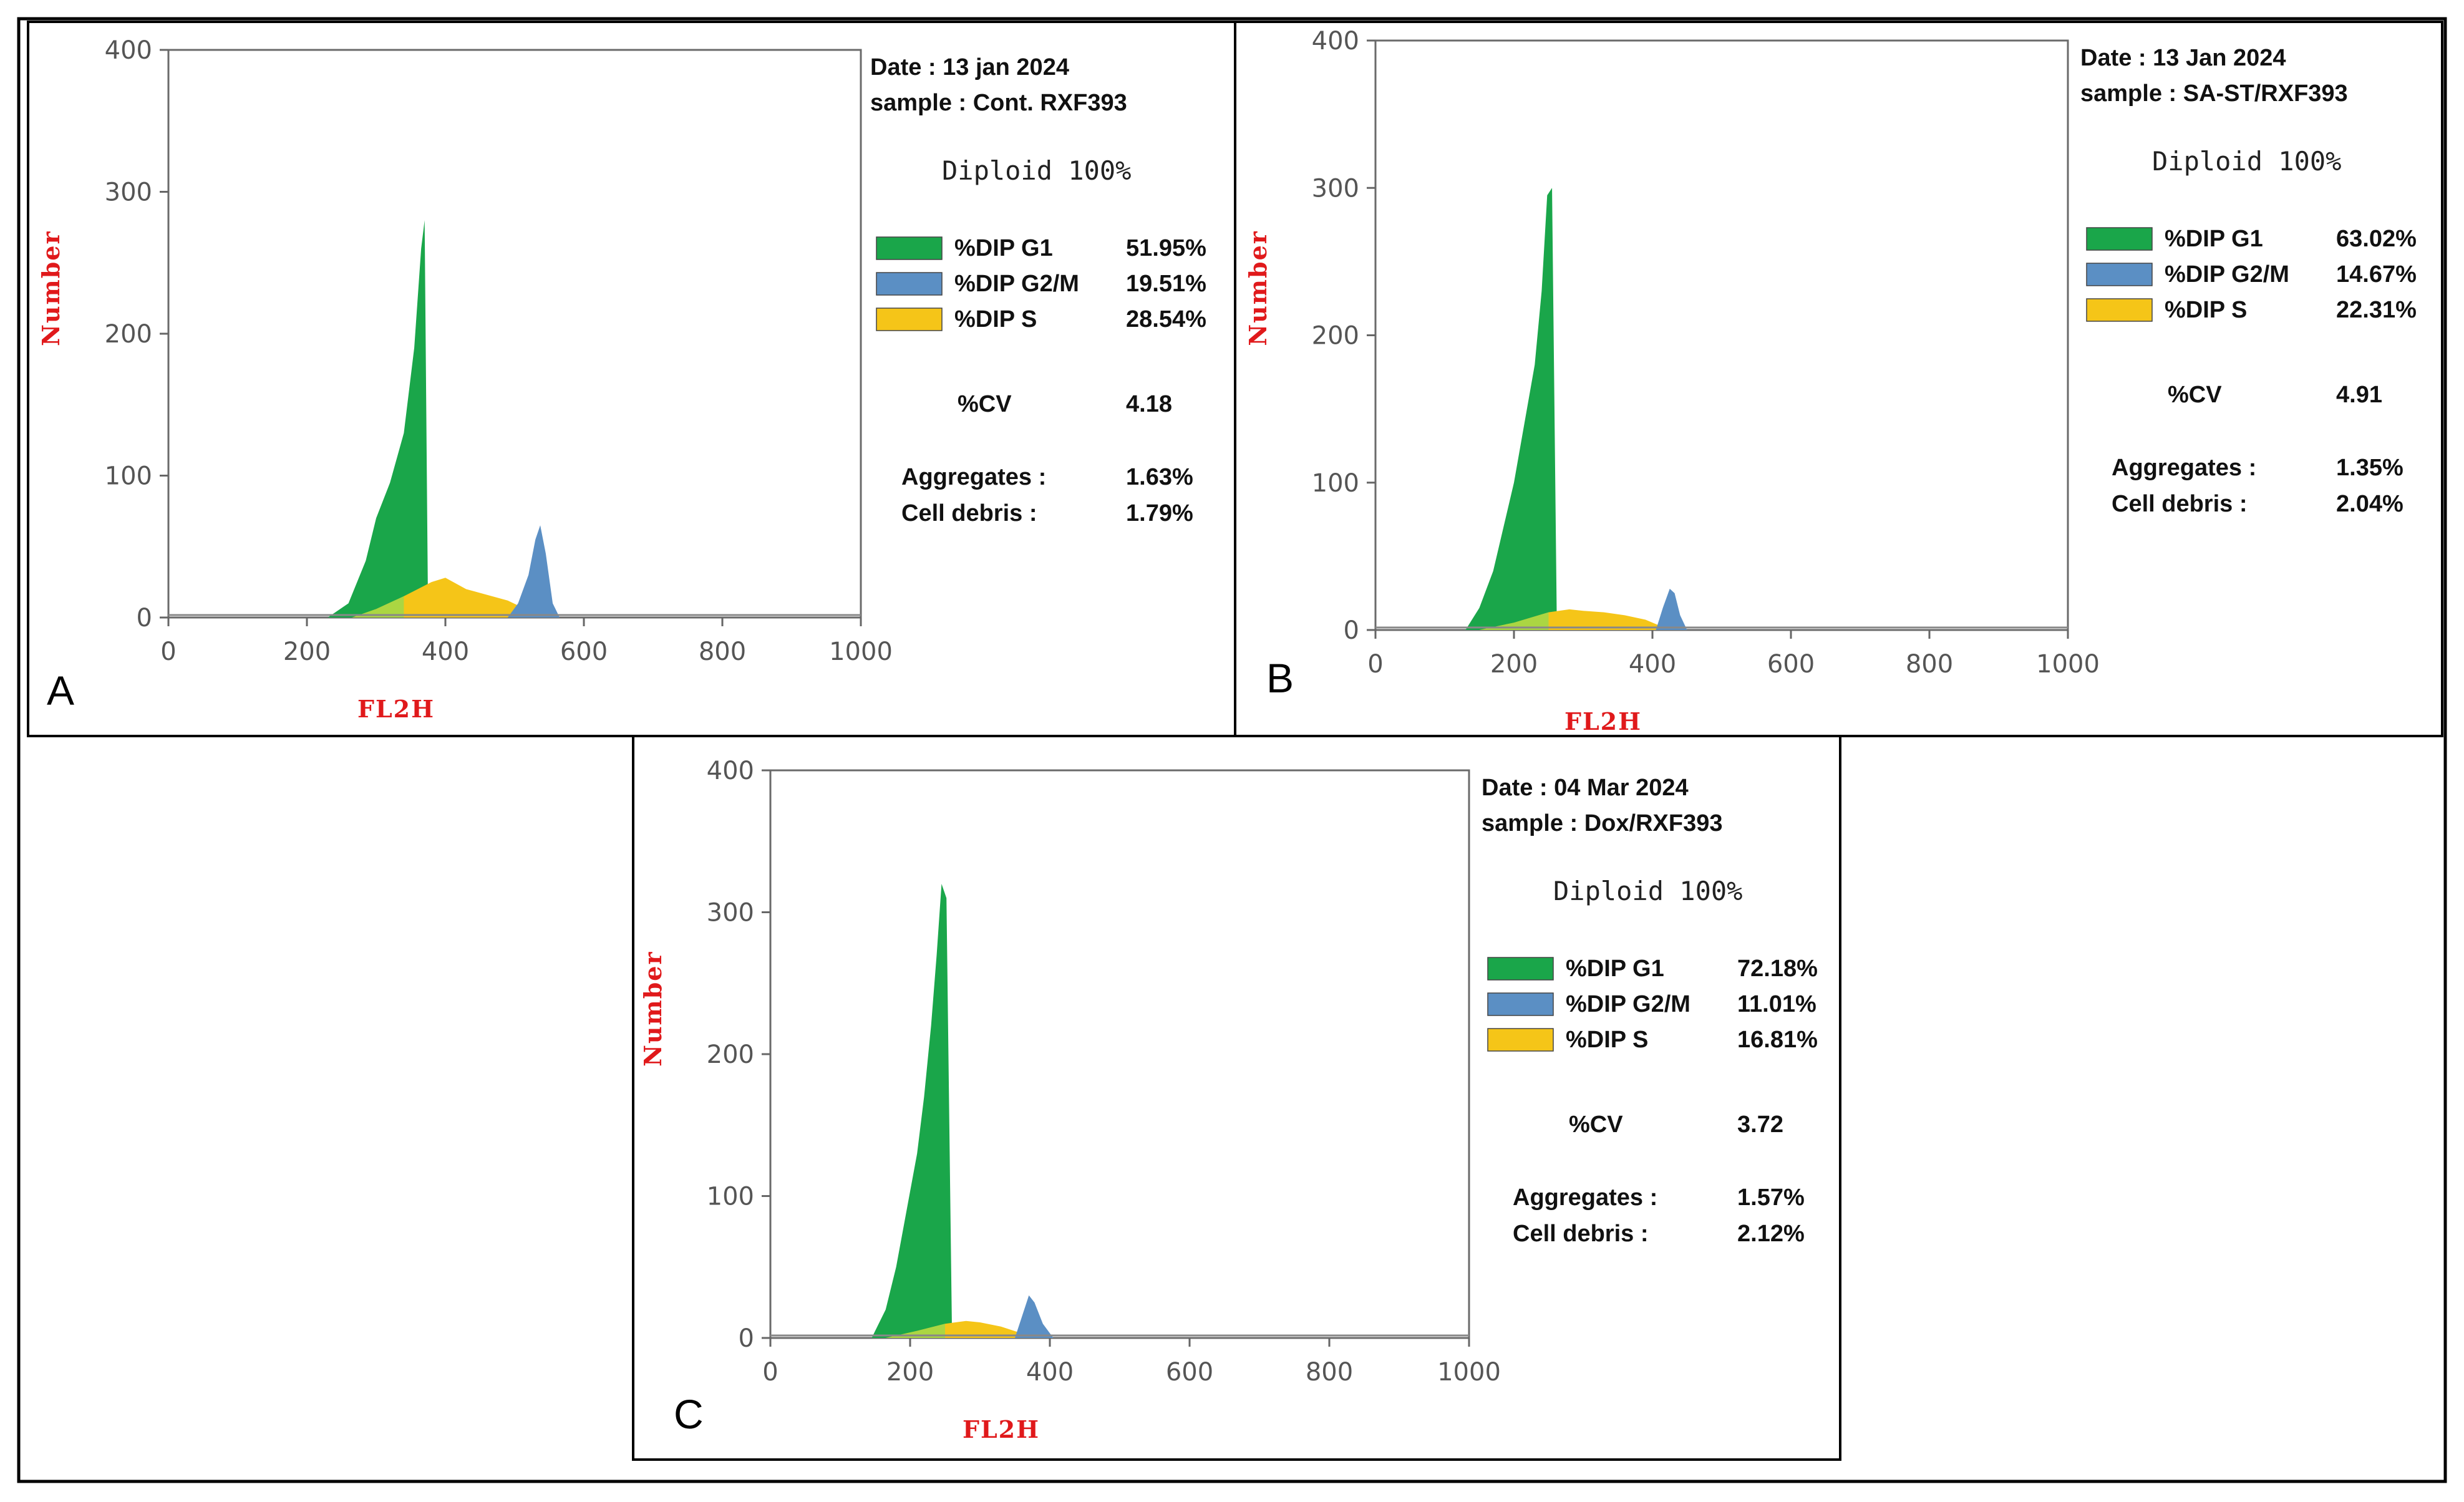 The height and width of the screenshot is (1502, 2464). Describe the element at coordinates (1777, 1040) in the screenshot. I see `panel-c-legend-value: 16.81%` at that location.